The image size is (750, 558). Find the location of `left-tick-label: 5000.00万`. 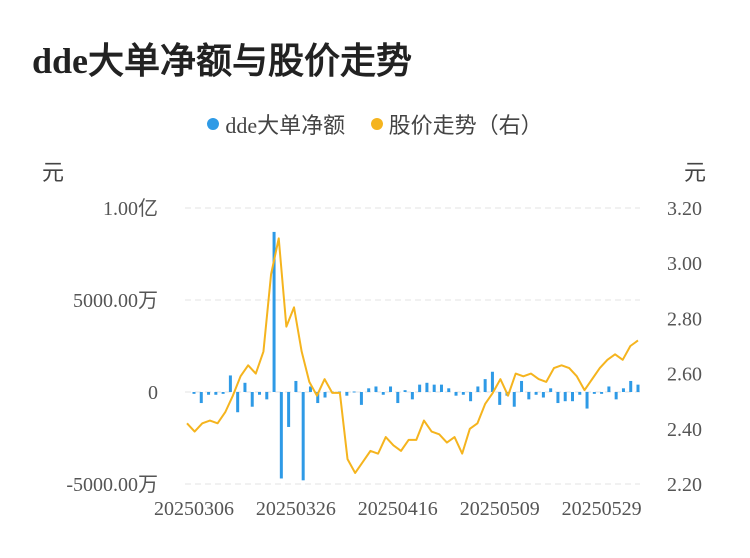

left-tick-label: 5000.00万 is located at coordinates (115, 301).